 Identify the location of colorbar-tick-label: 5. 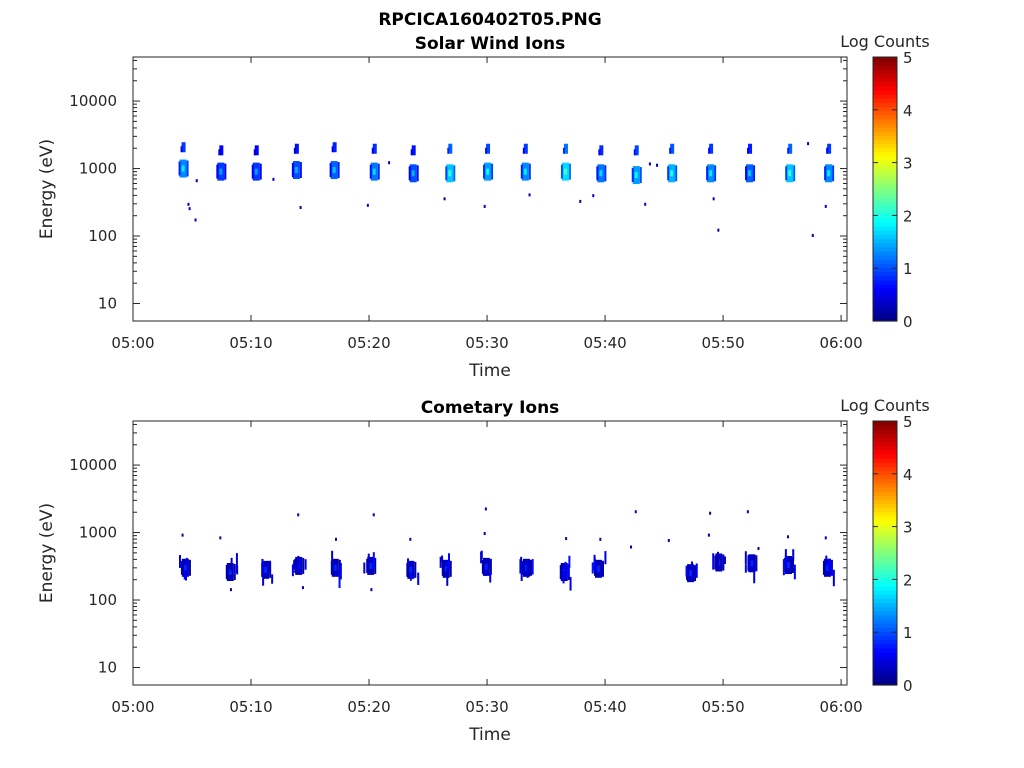
(908, 422).